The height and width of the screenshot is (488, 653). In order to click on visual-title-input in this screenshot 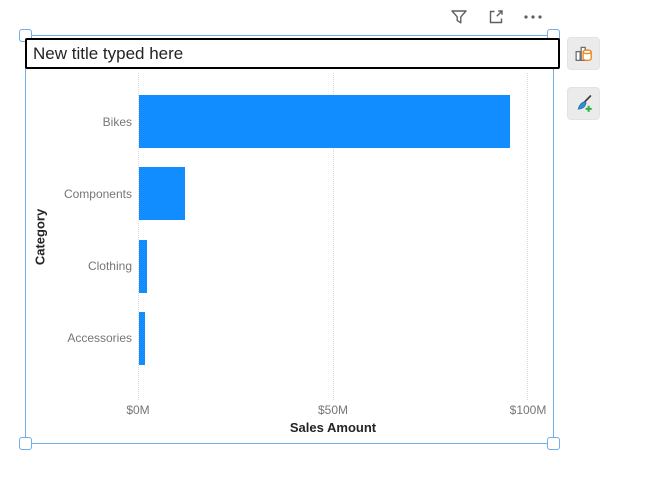, I will do `click(292, 53)`.